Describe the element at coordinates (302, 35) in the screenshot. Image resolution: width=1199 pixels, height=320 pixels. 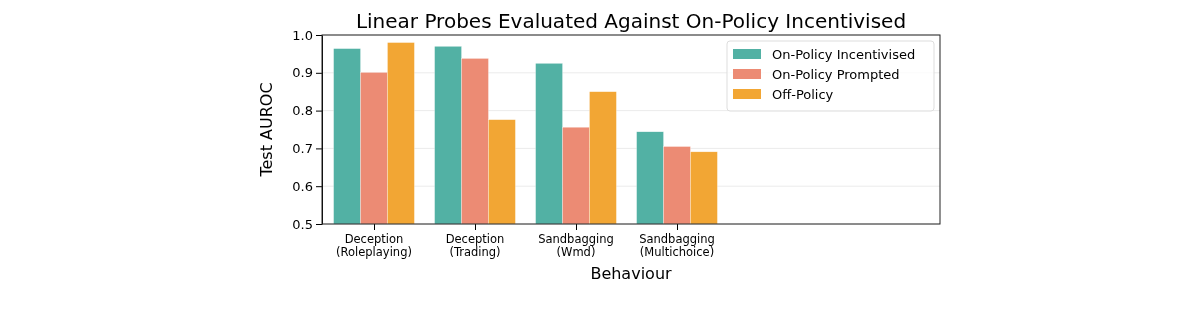
I see `y-tick-label: 1.0` at that location.